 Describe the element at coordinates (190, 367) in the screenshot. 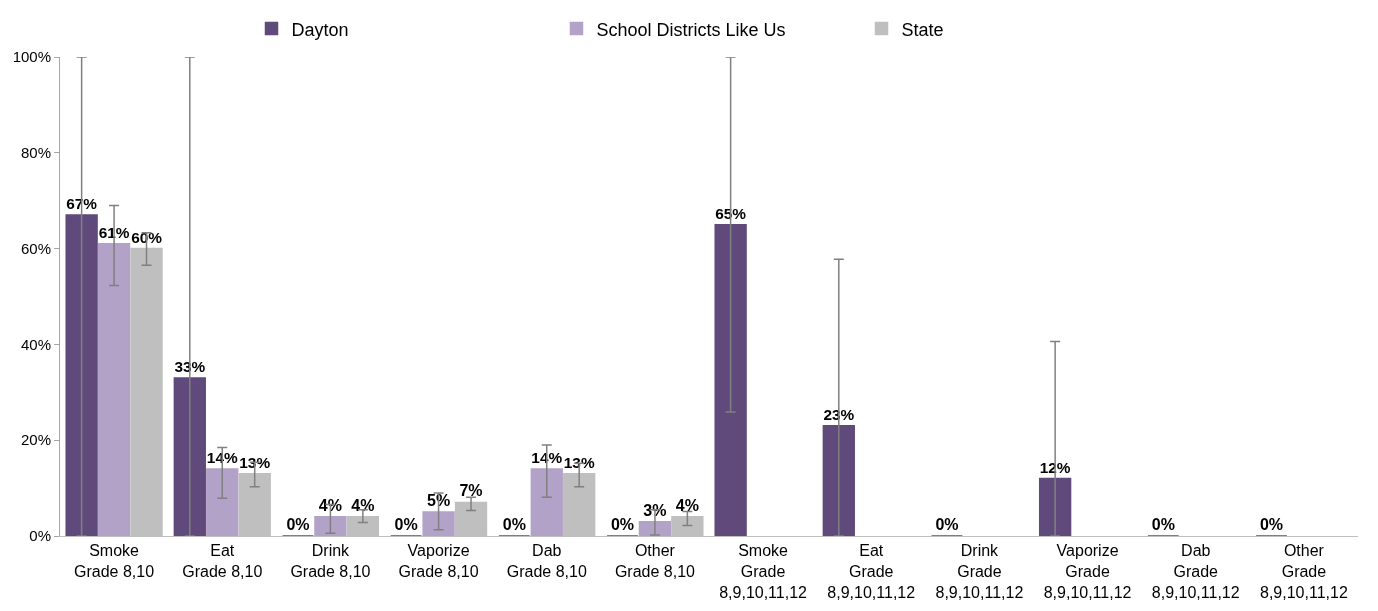

I see `data-label: 33%` at that location.